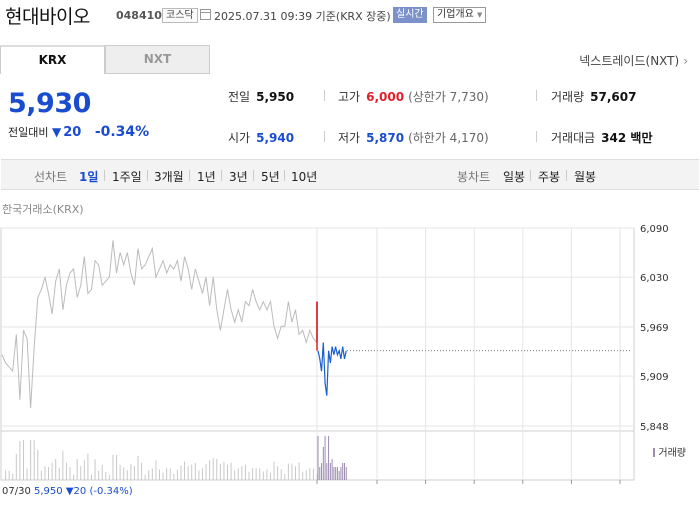  What do you see at coordinates (72, 132) in the screenshot?
I see `change-value: 20` at bounding box center [72, 132].